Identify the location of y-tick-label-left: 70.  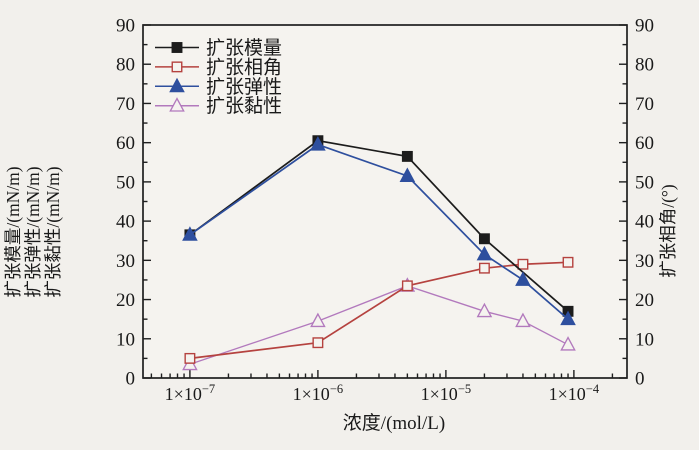
(125, 104).